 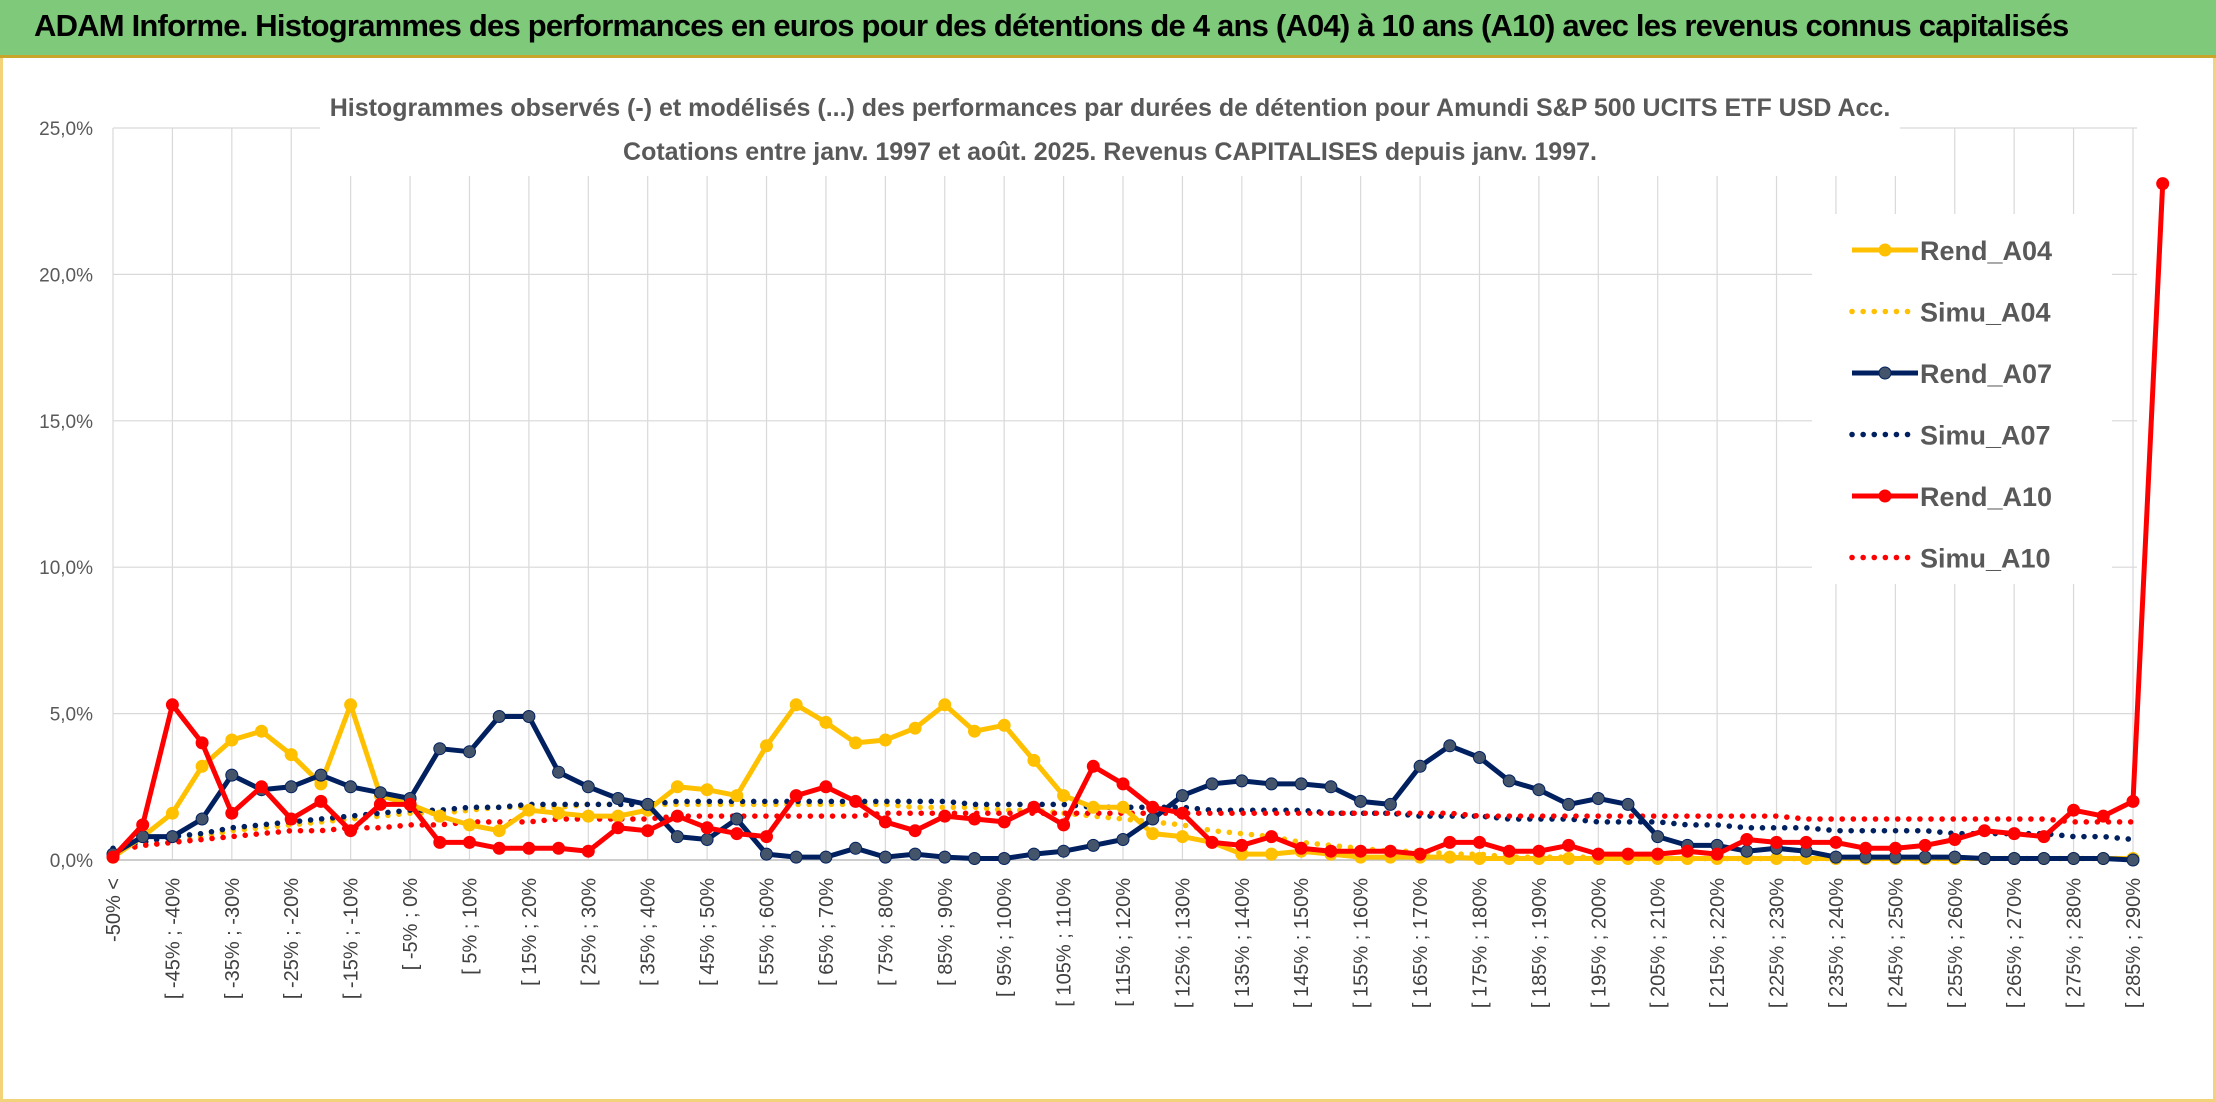 I want to click on legend-entry-Simu_A07: Simu_A07, so click(x=1950, y=436).